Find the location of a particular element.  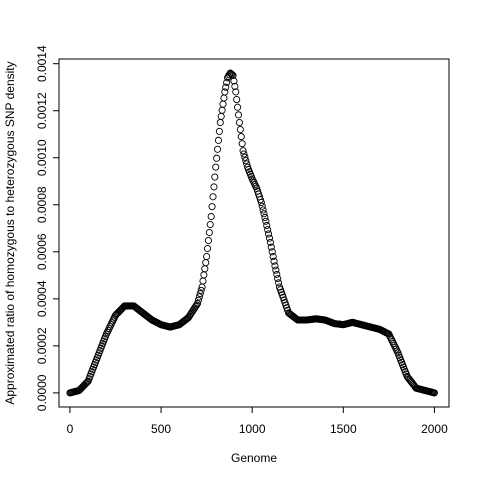

x-tick-label: 2000 is located at coordinates (434, 429).